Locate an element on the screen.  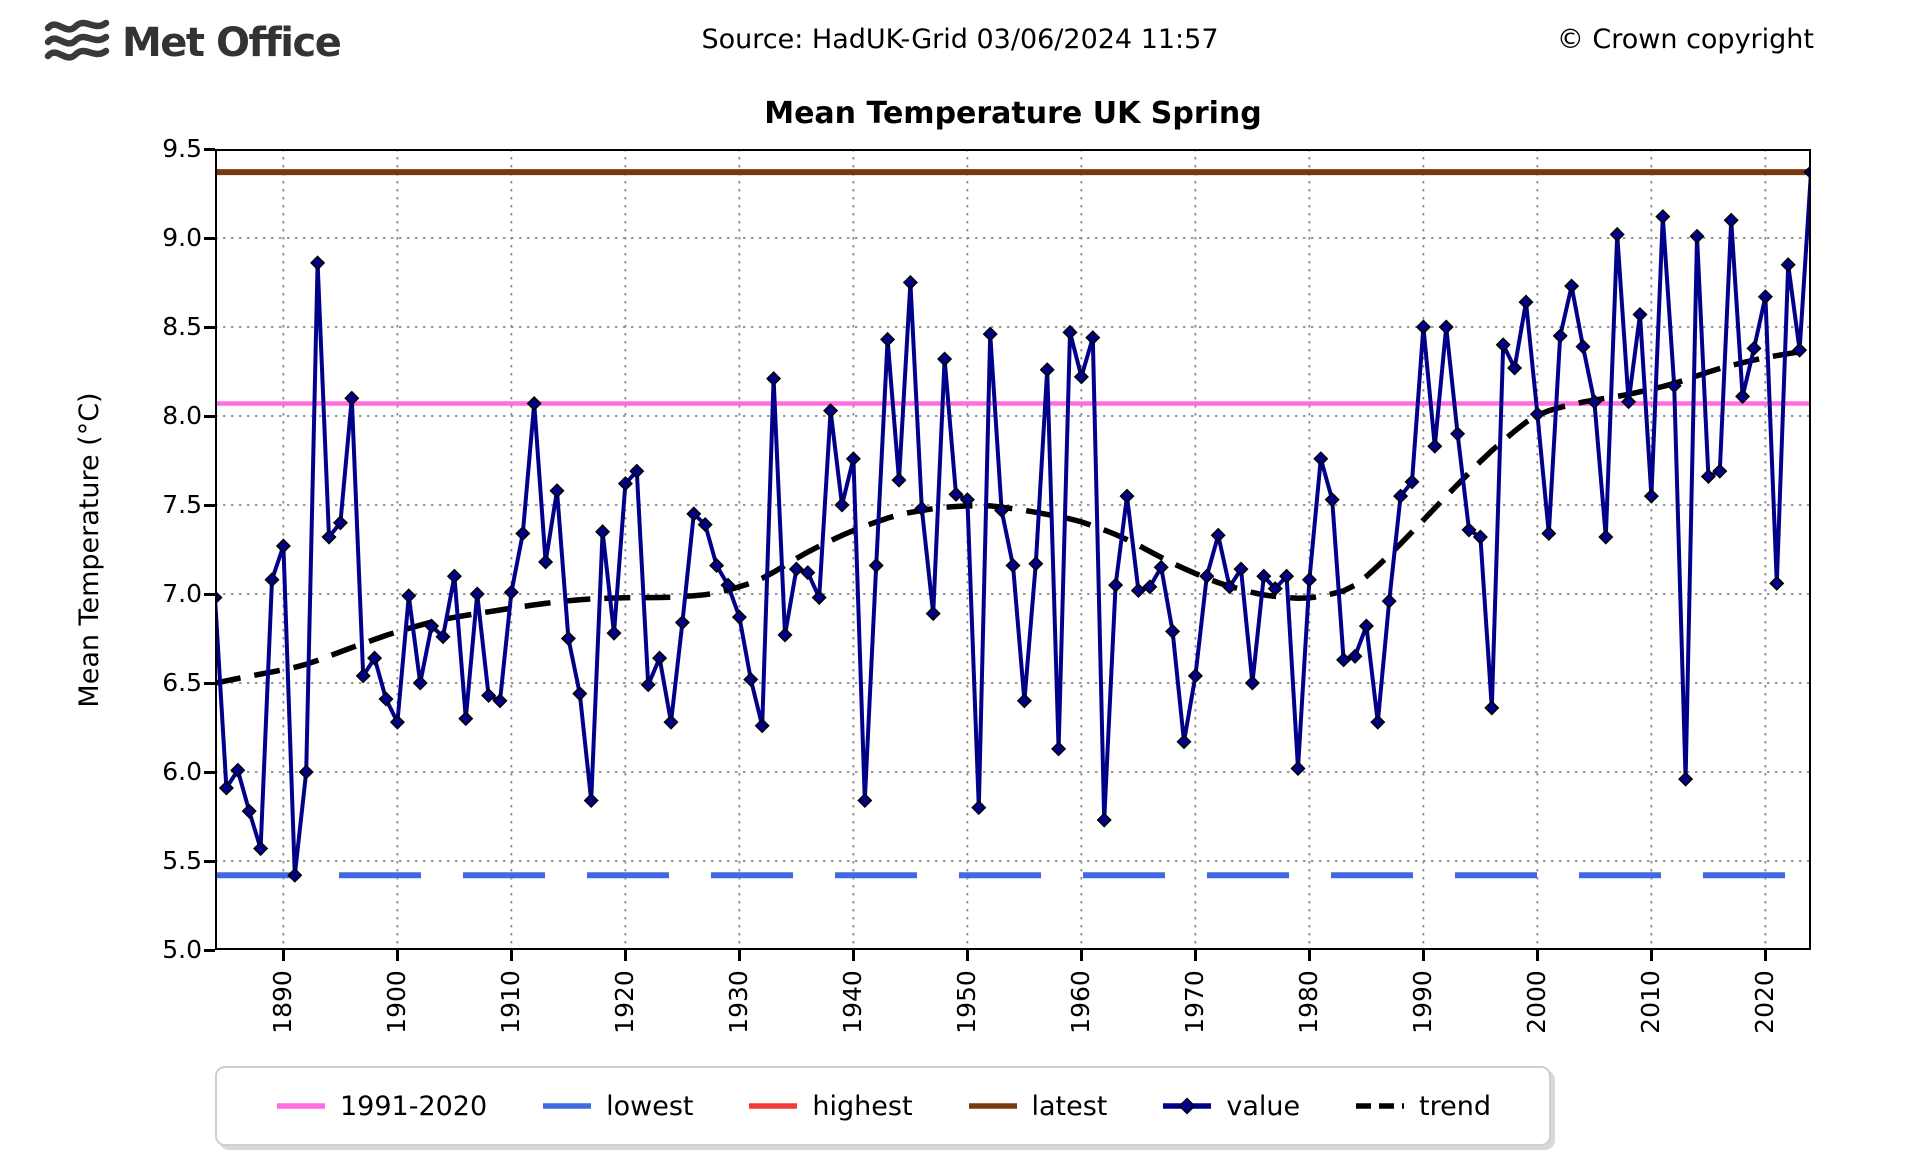
y-tick-label: 8.5 is located at coordinates (182, 326).